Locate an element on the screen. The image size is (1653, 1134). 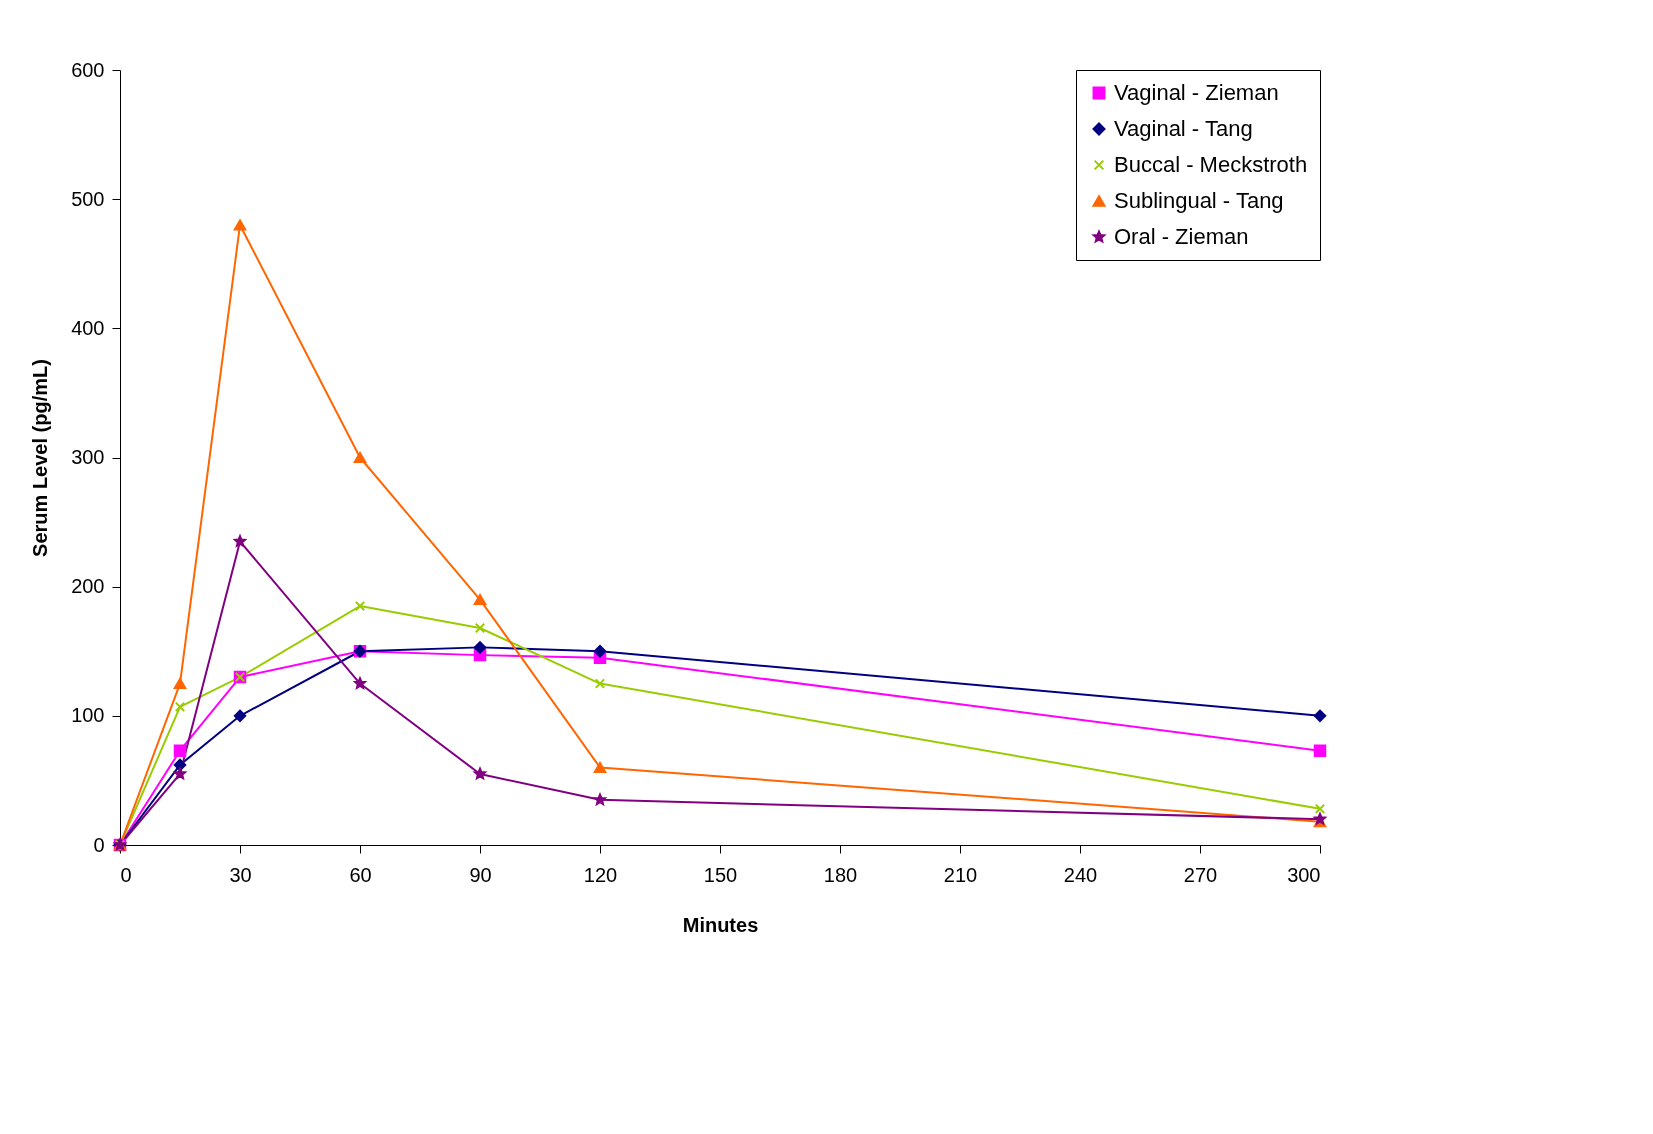
y-axis-title: Serum Level (pg/mL) is located at coordinates (40, 458).